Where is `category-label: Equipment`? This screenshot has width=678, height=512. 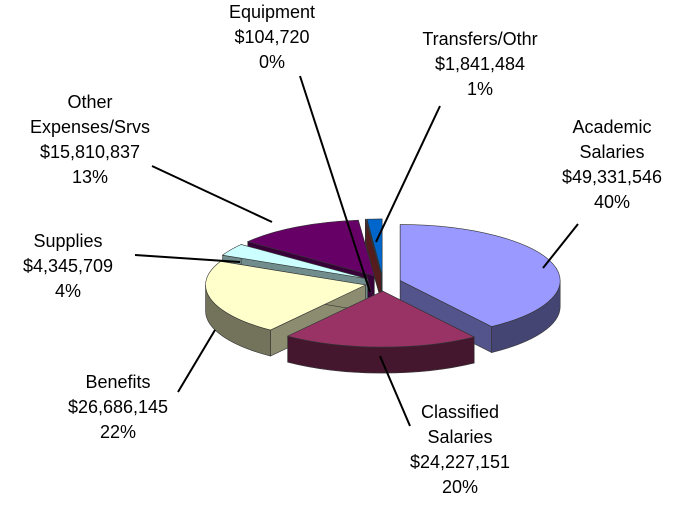
category-label: Equipment is located at coordinates (272, 12).